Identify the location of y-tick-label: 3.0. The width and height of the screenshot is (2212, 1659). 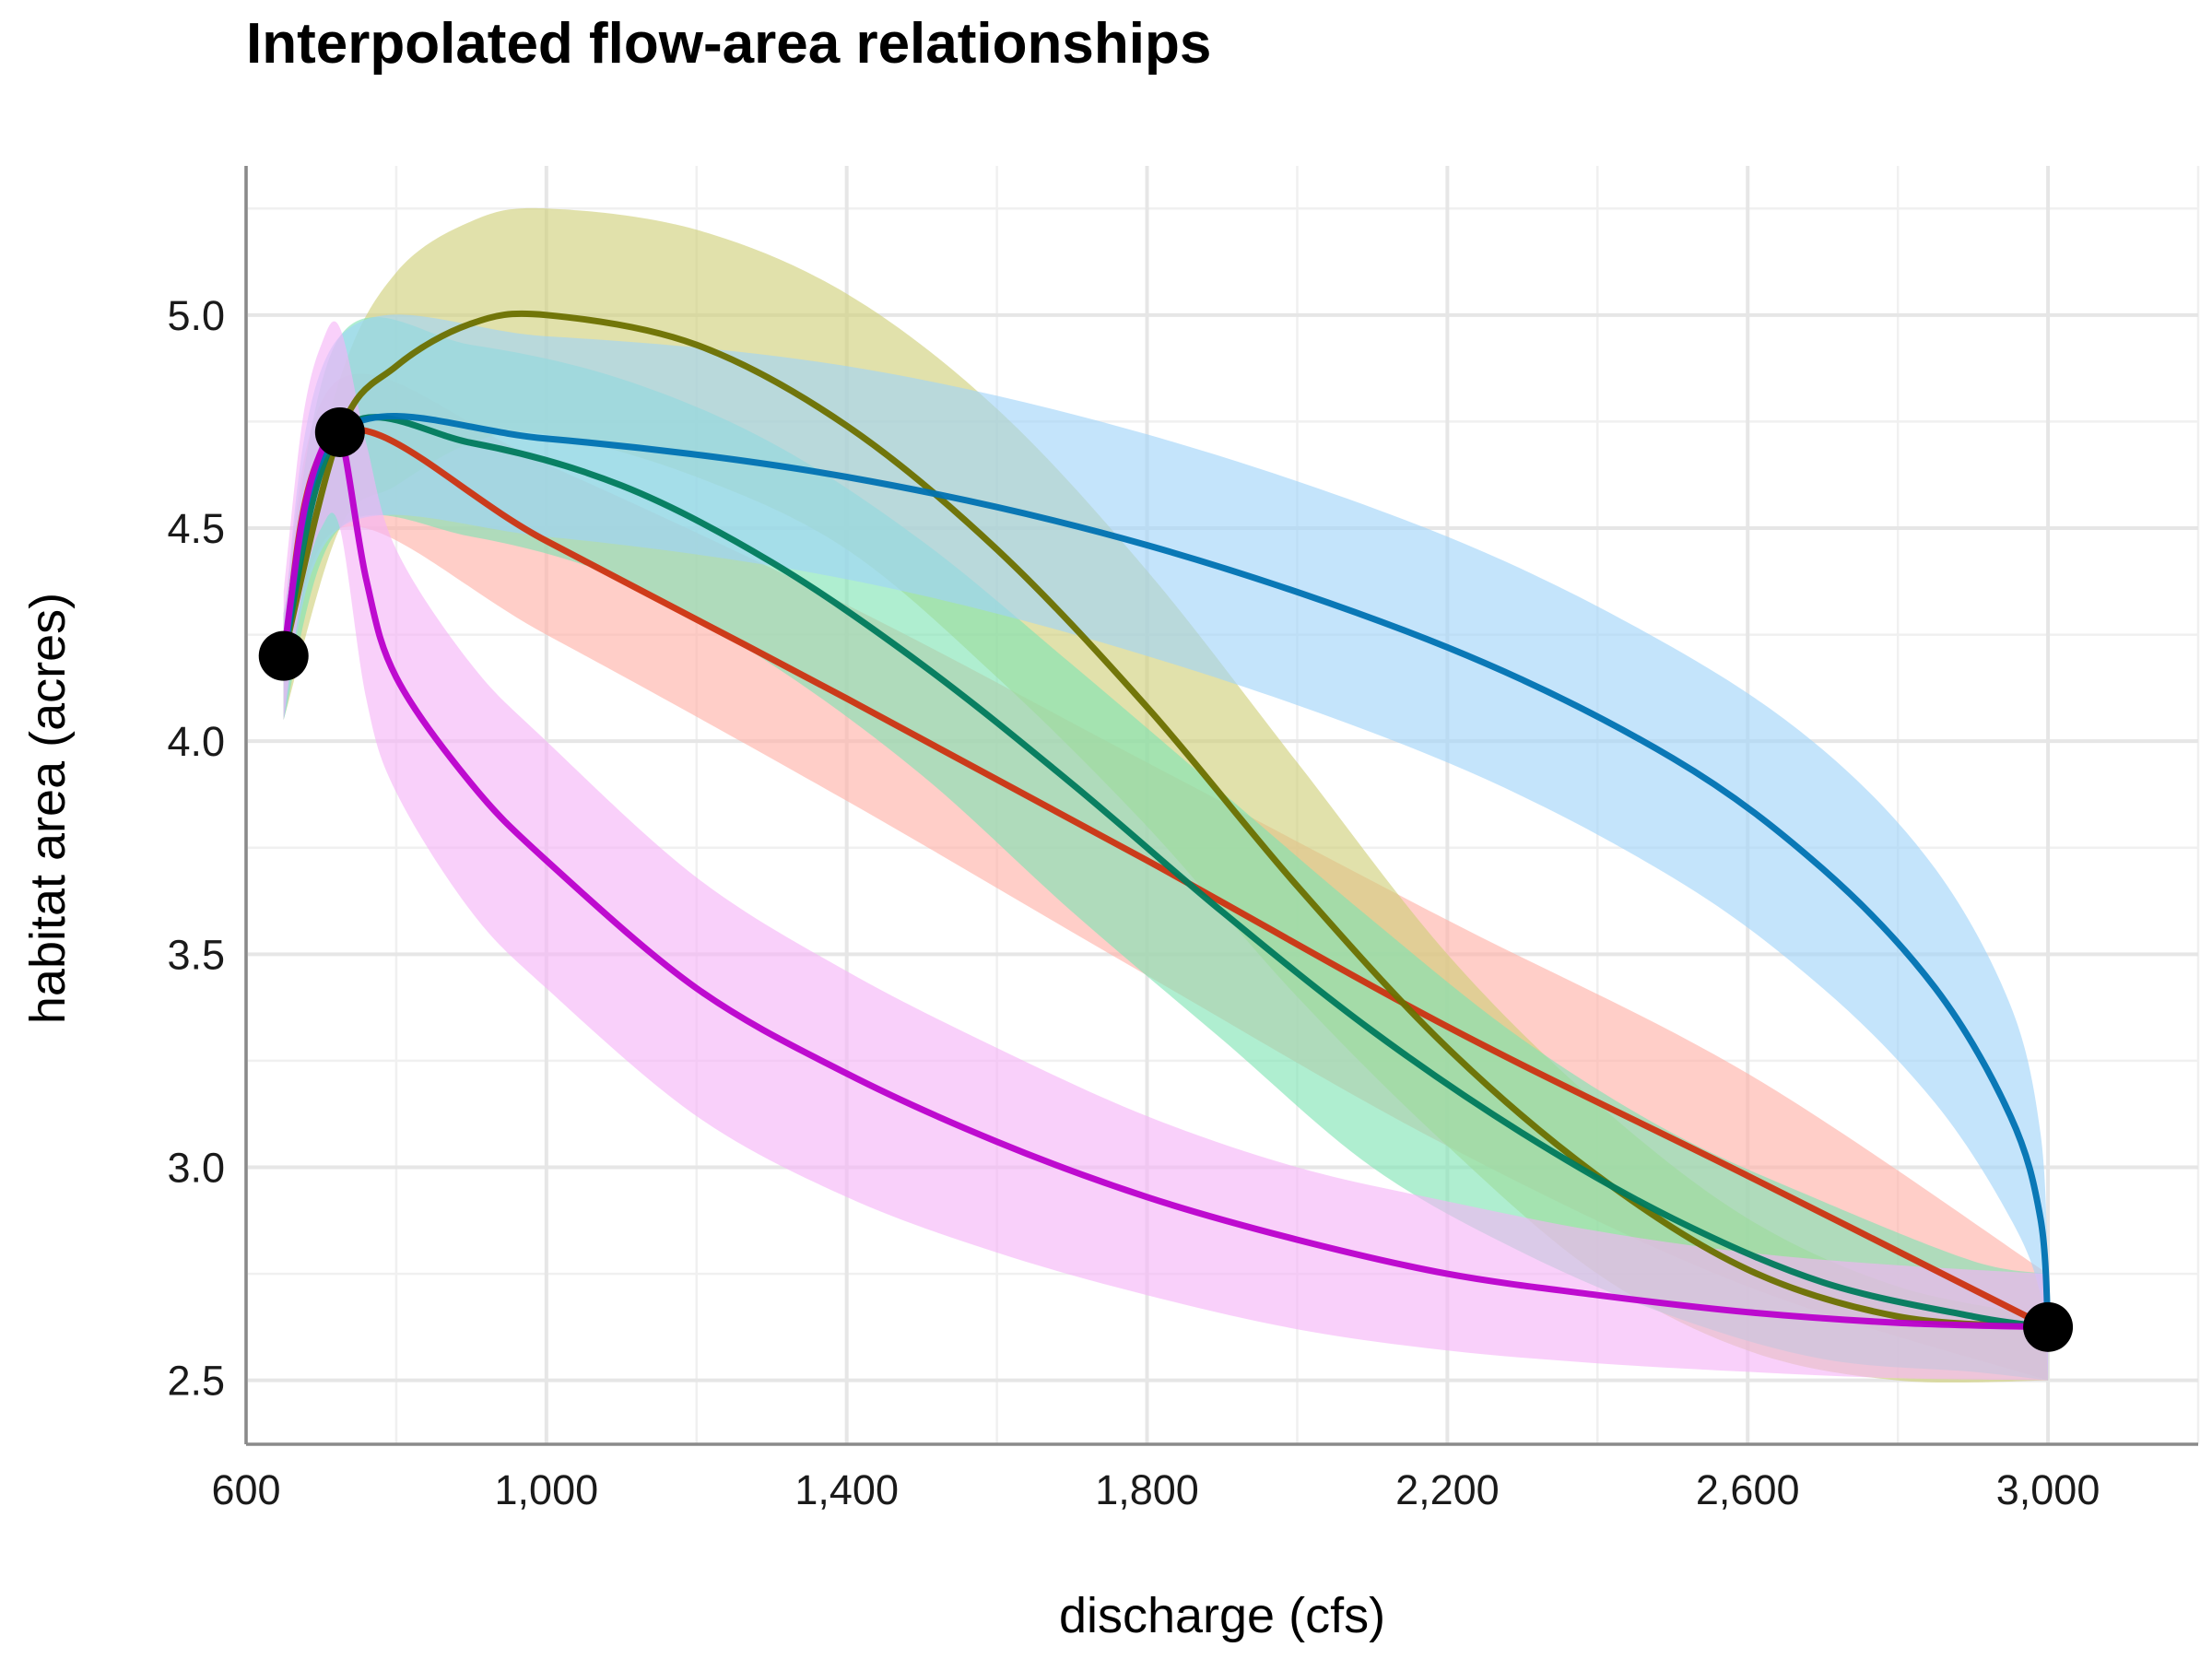
(196, 1167).